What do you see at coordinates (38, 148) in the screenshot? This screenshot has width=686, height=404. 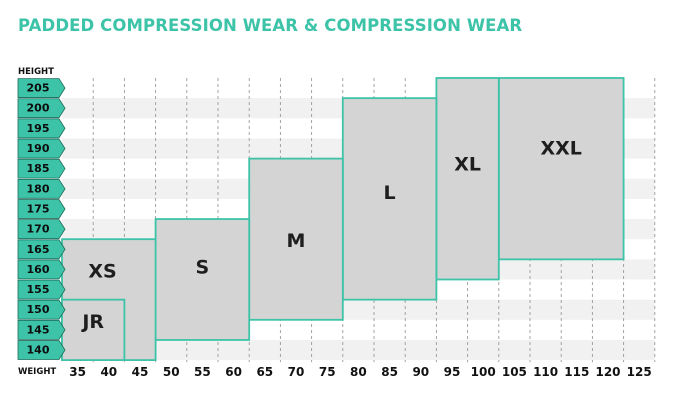 I see `height-tick-label: 190` at bounding box center [38, 148].